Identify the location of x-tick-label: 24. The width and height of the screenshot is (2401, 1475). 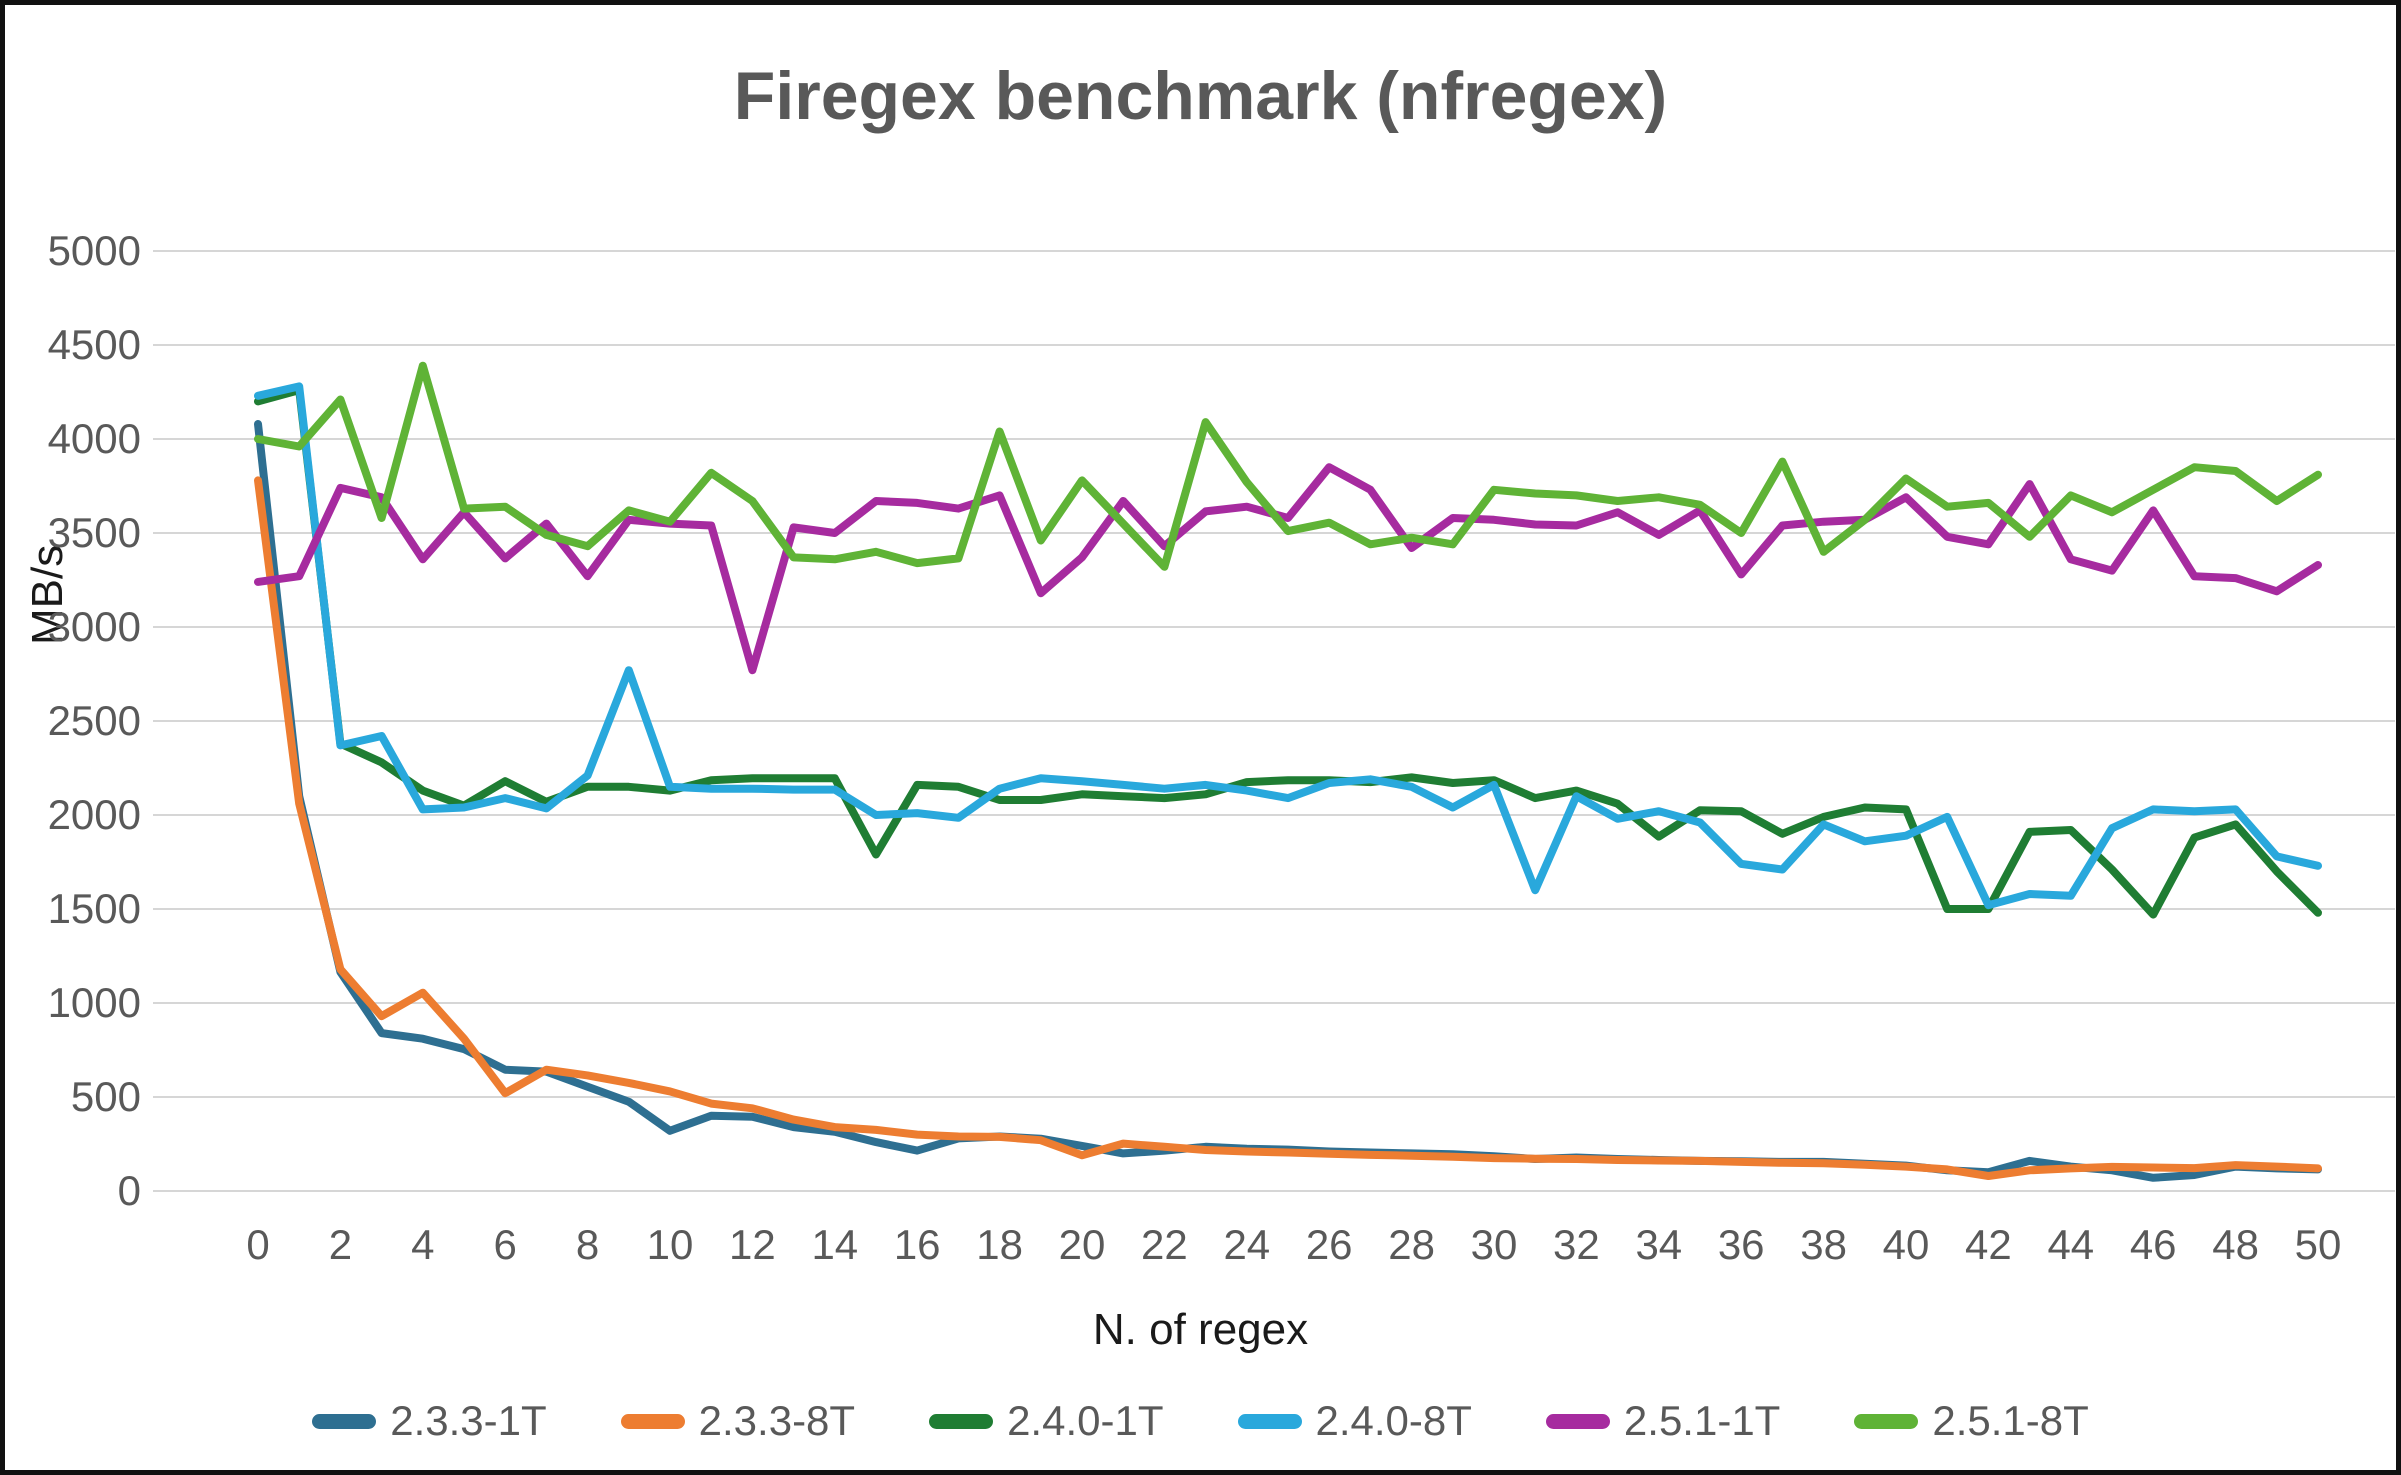
(1246, 1244).